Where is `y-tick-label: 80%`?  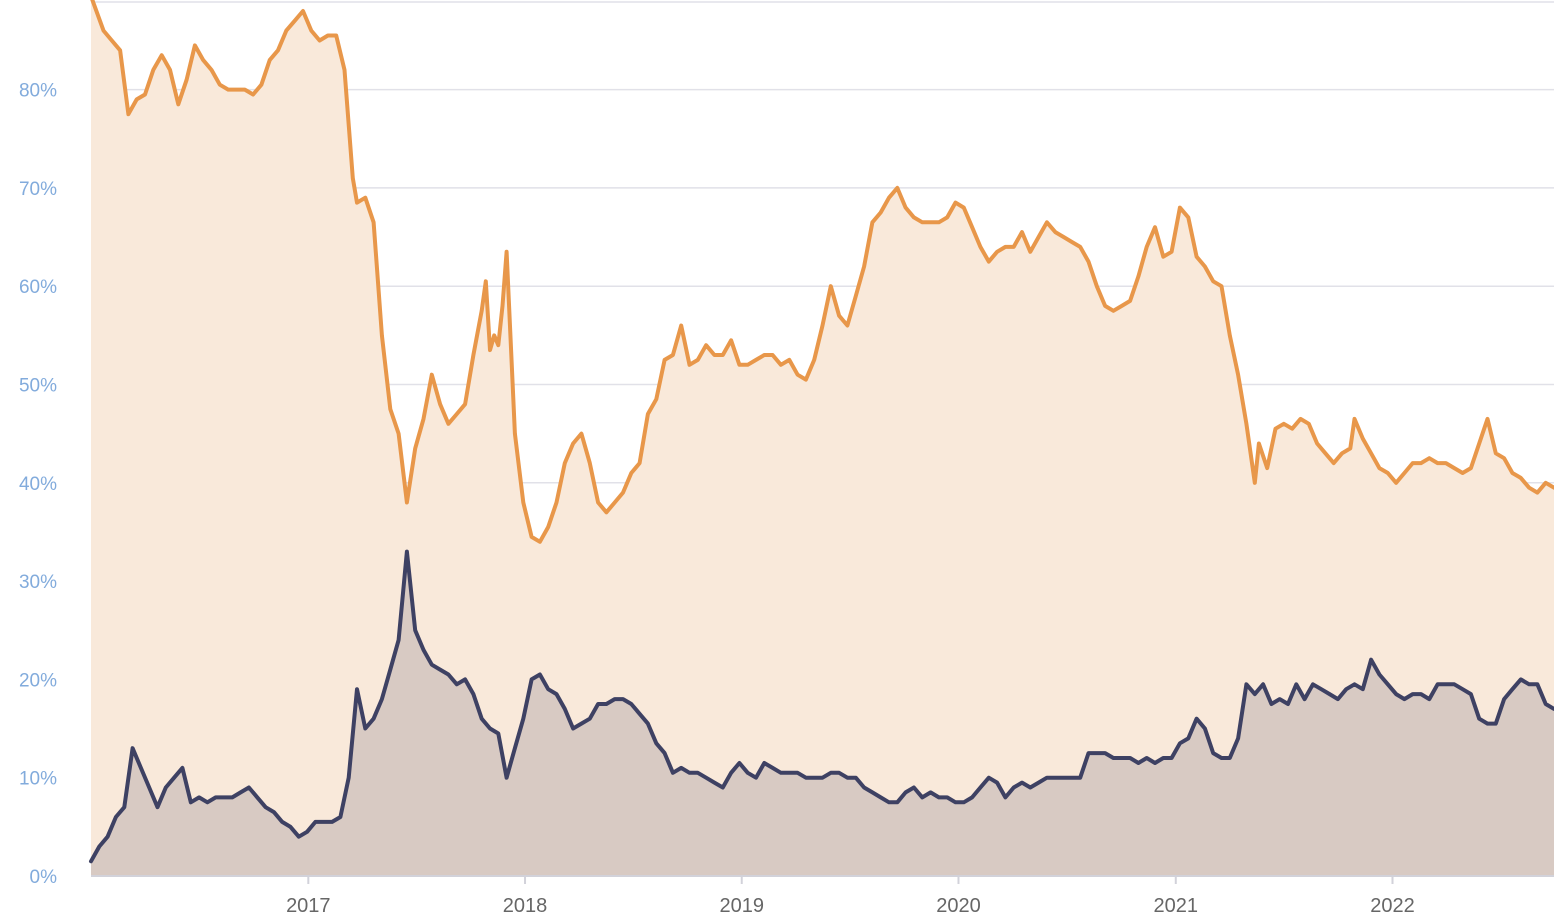
y-tick-label: 80% is located at coordinates (38, 91).